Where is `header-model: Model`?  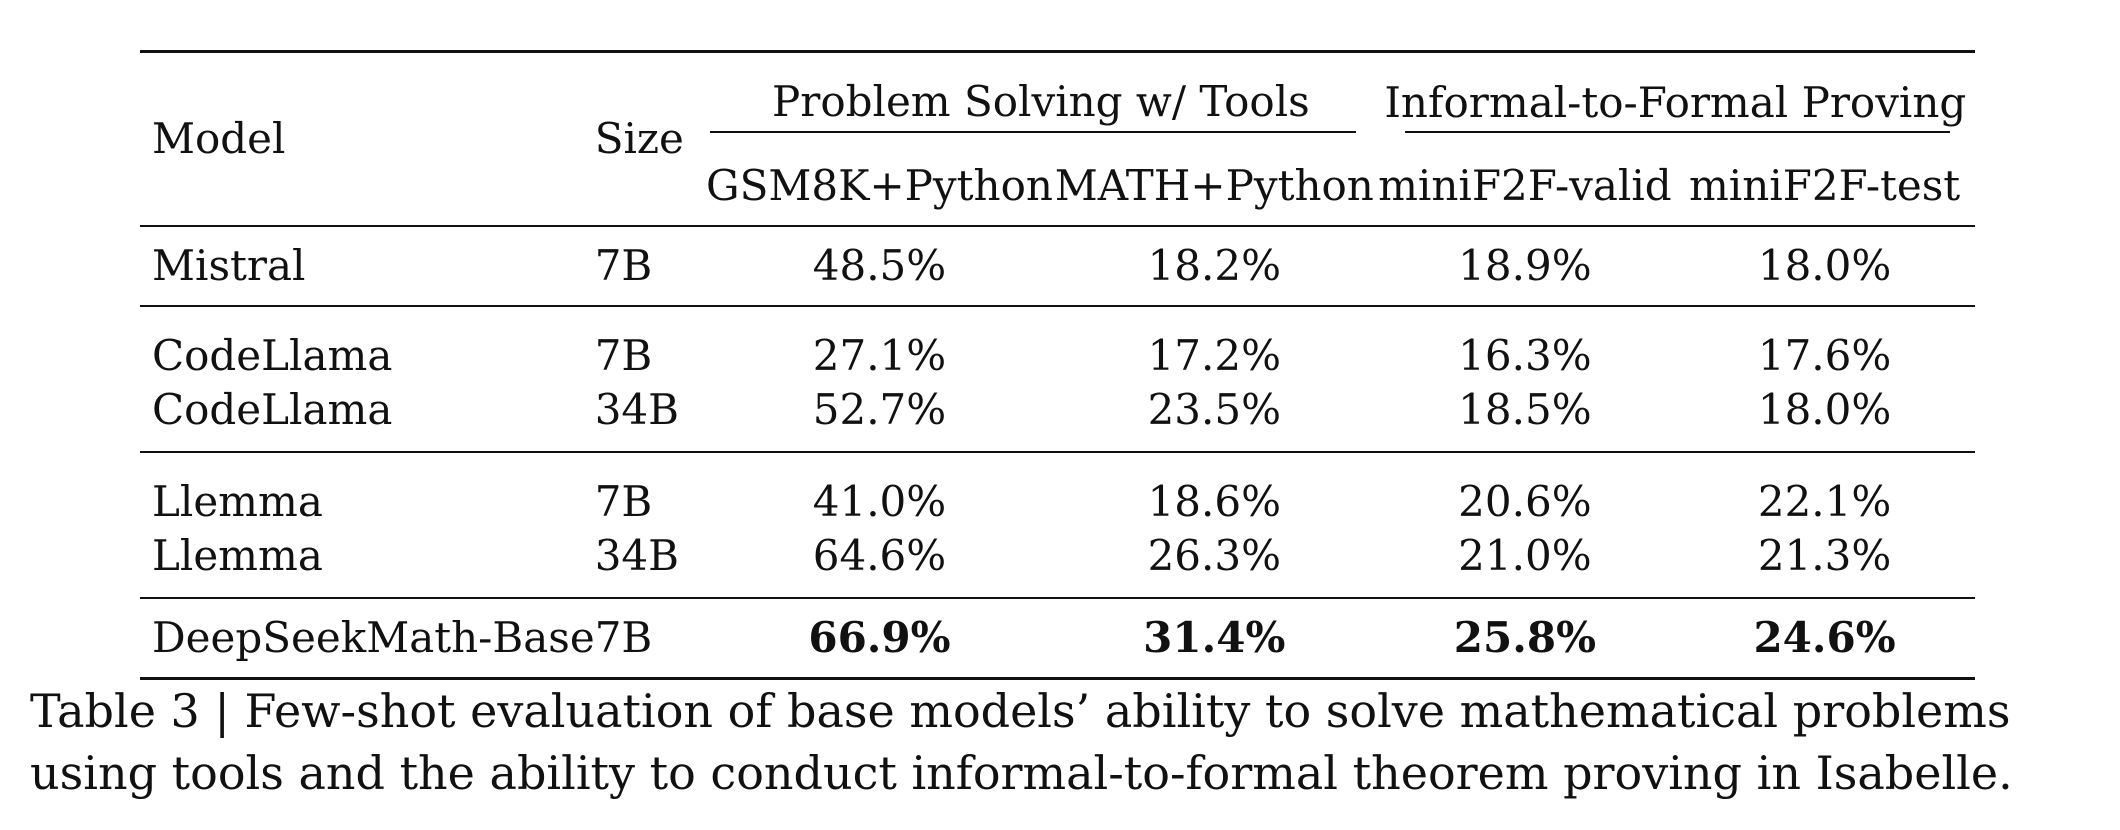
header-model: Model is located at coordinates (367, 138).